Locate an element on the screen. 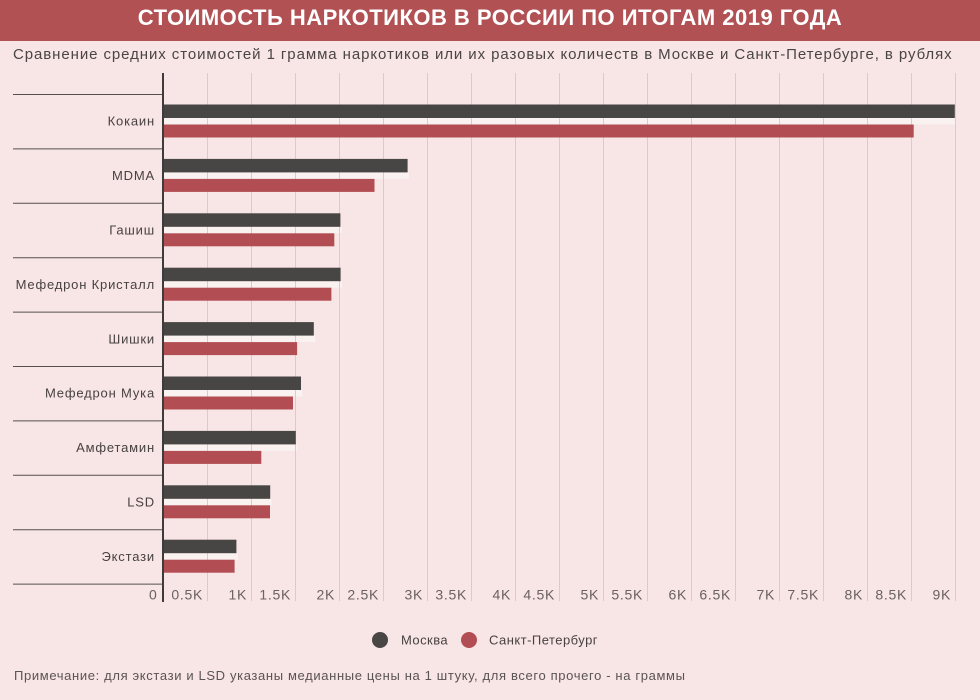 The height and width of the screenshot is (700, 980). svg-text: 5.5K is located at coordinates (627, 595).